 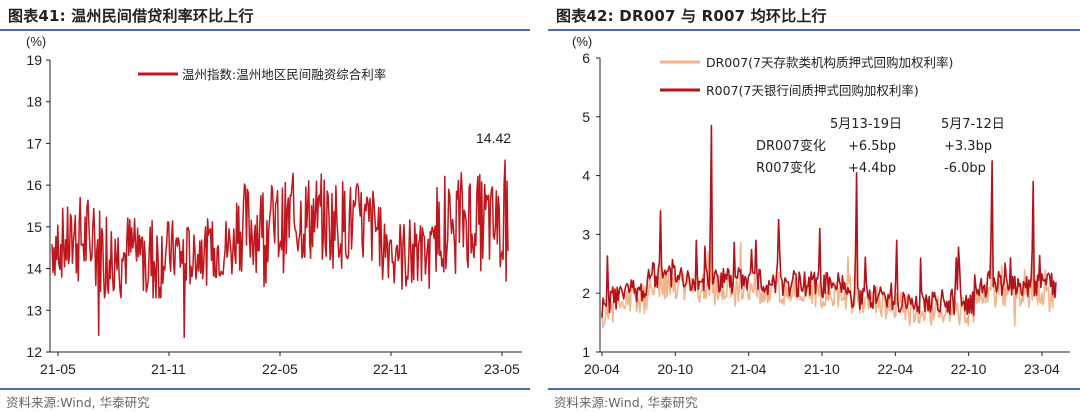 I want to click on right-x-tick-label: 21-04, so click(x=749, y=369).